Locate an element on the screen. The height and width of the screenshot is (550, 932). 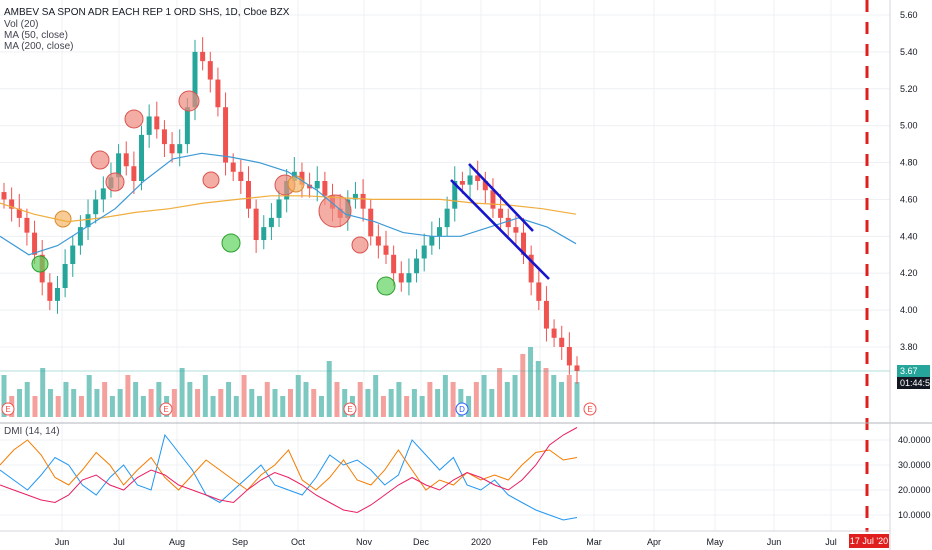
adx-line is located at coordinates (289, 470).